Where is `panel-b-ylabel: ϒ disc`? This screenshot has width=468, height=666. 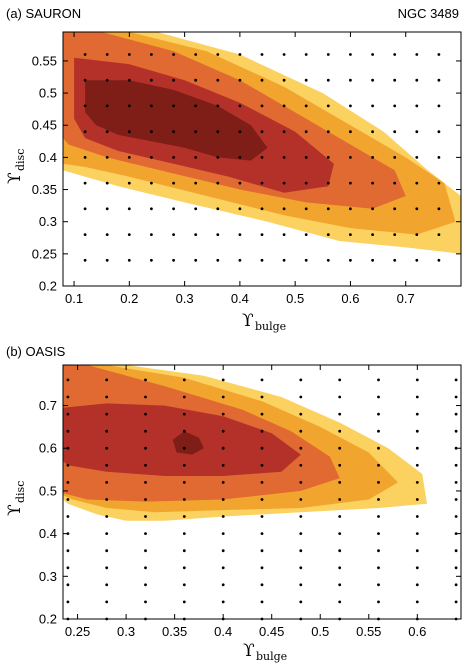
panel-b-ylabel: ϒ disc is located at coordinates (16, 498).